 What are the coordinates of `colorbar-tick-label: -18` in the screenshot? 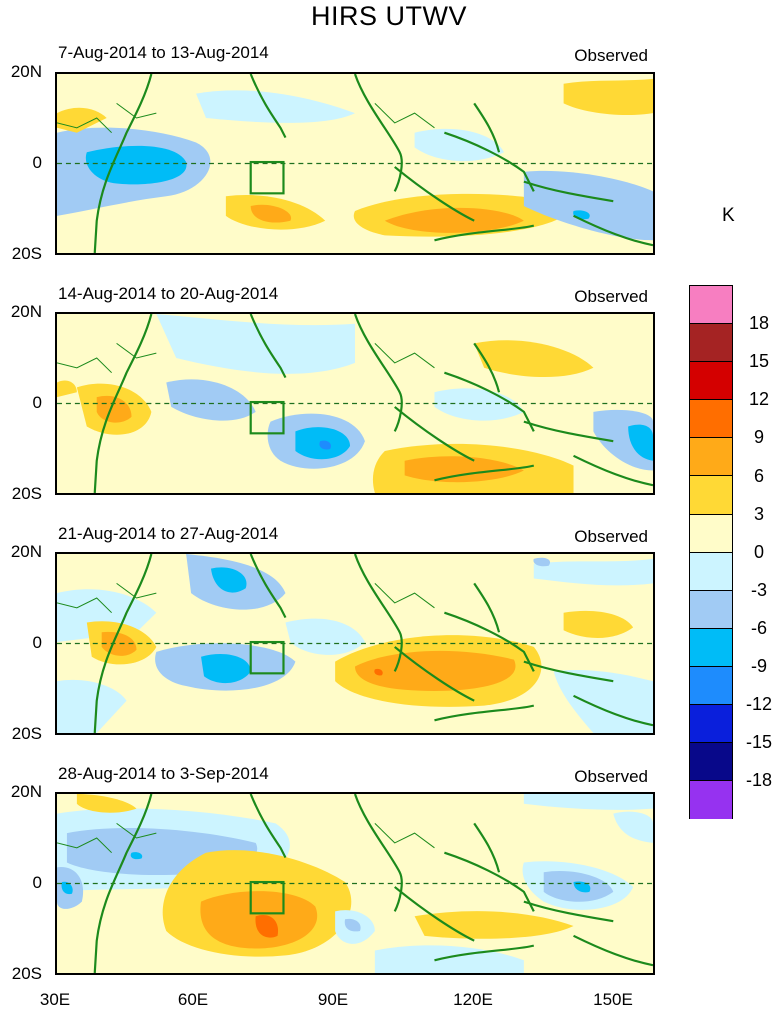 It's located at (758, 780).